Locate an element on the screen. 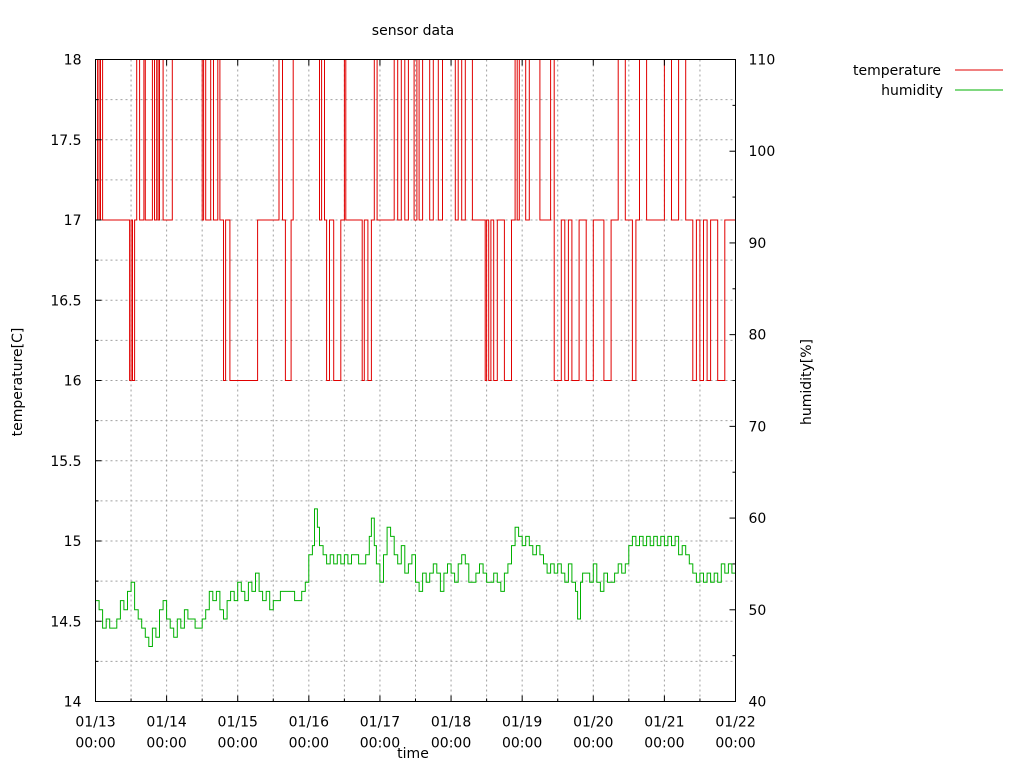 The image size is (1024, 768). y-tick-label: 15.5 is located at coordinates (65, 462).